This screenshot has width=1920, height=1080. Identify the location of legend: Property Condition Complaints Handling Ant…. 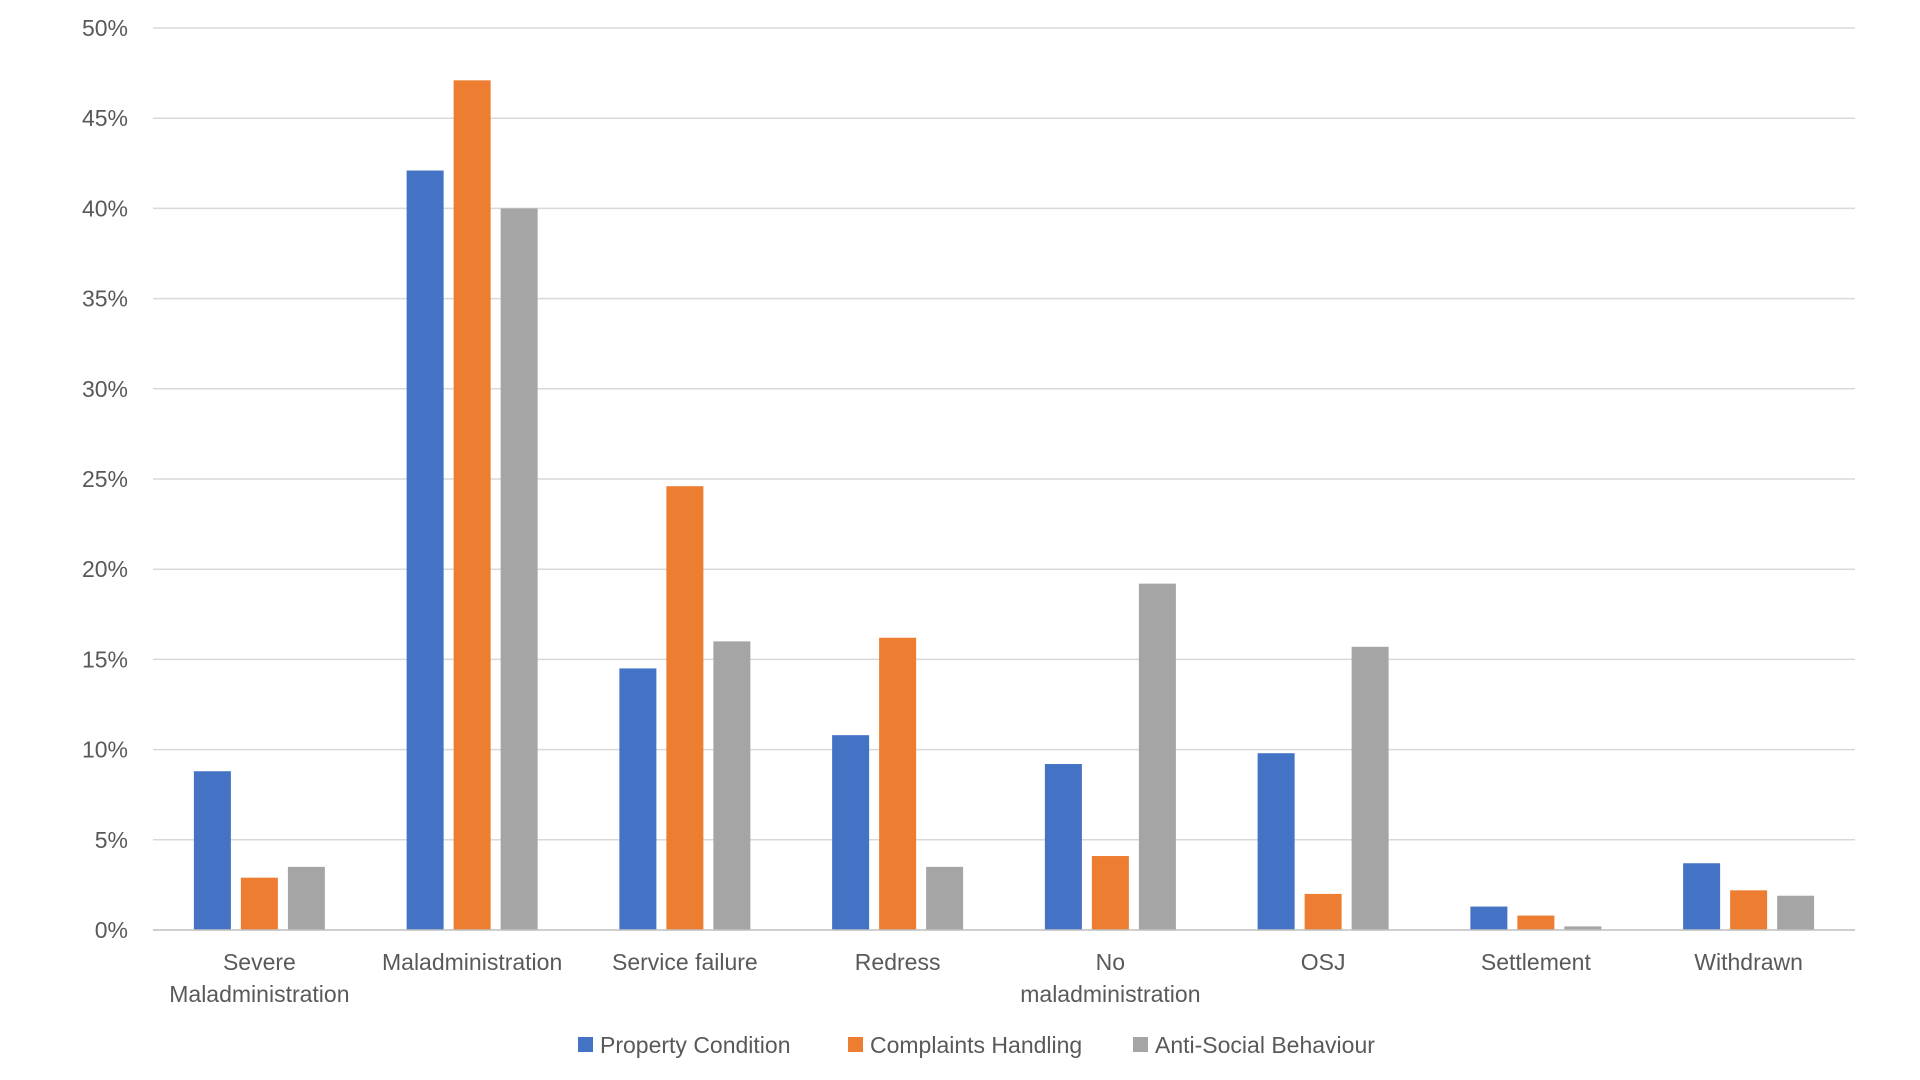
(976, 1045).